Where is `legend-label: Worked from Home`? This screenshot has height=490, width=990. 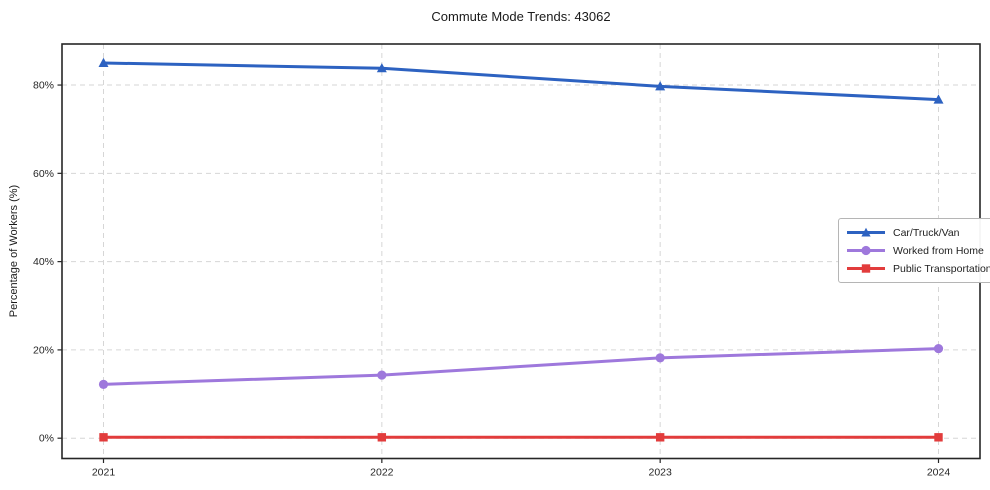
legend-label: Worked from Home is located at coordinates (938, 250).